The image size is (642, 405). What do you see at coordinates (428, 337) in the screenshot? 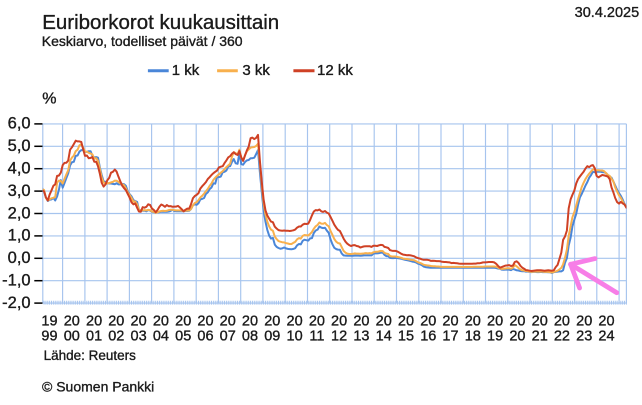
I see `svg-text: 16` at bounding box center [428, 337].